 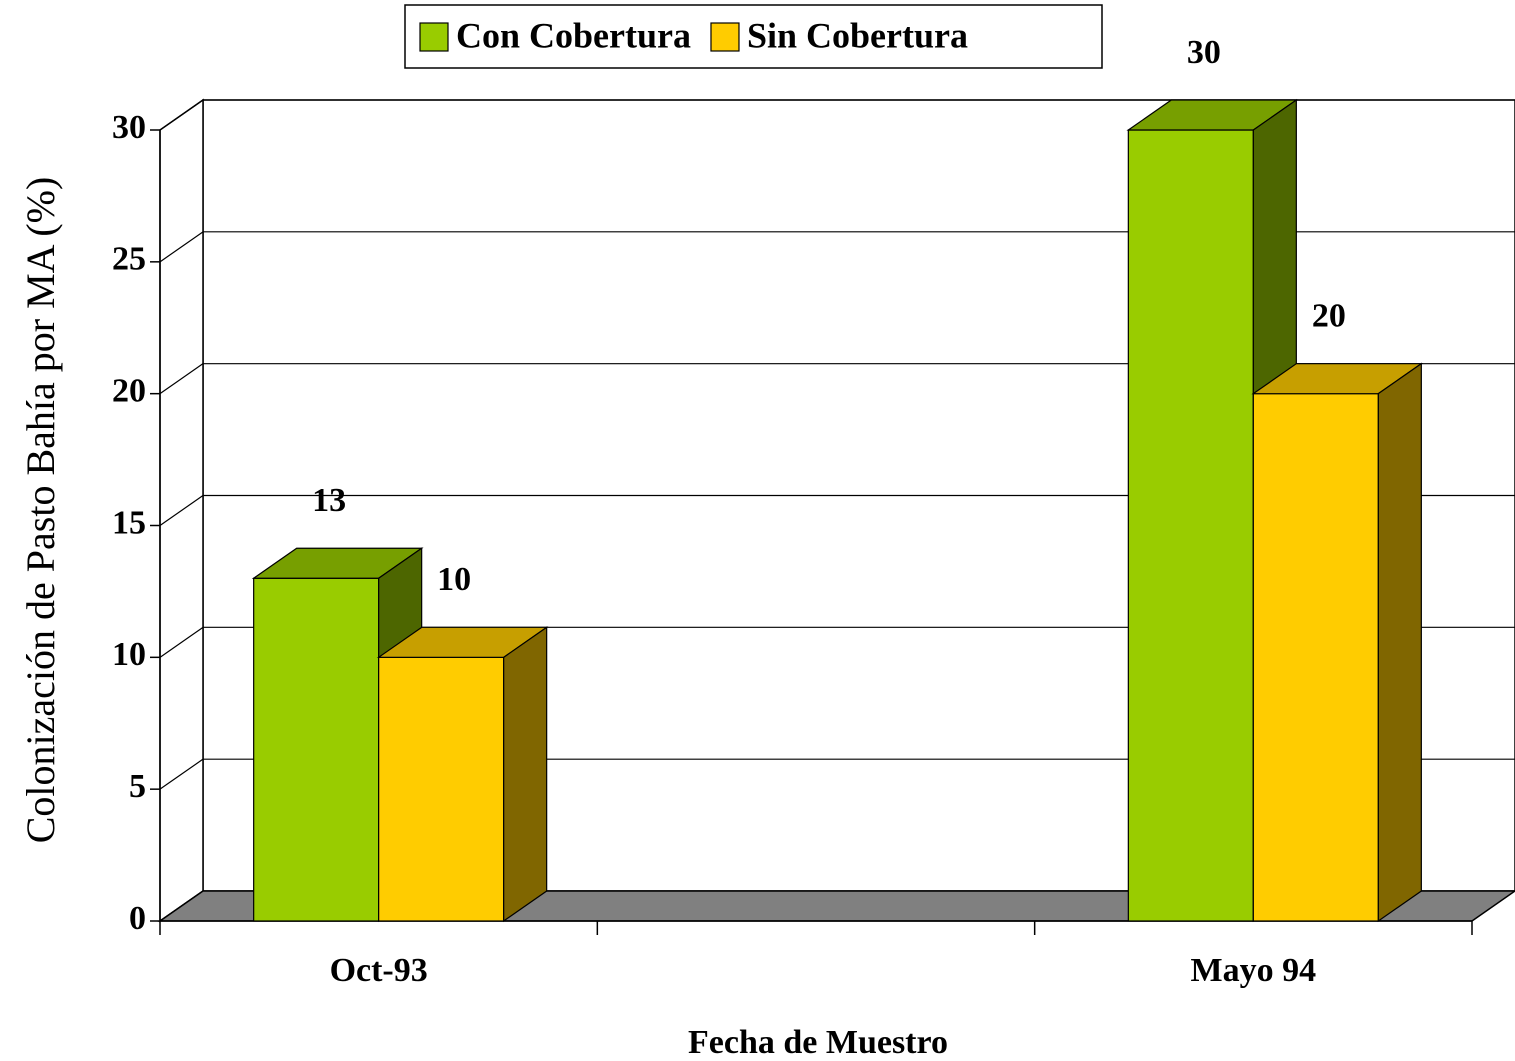 What do you see at coordinates (137, 918) in the screenshot?
I see `y-tick-label: 0` at bounding box center [137, 918].